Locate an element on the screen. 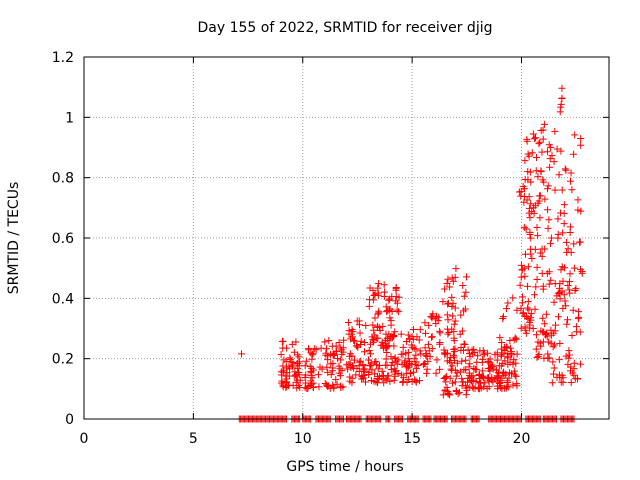  x-tick-label: 20 is located at coordinates (522, 439).